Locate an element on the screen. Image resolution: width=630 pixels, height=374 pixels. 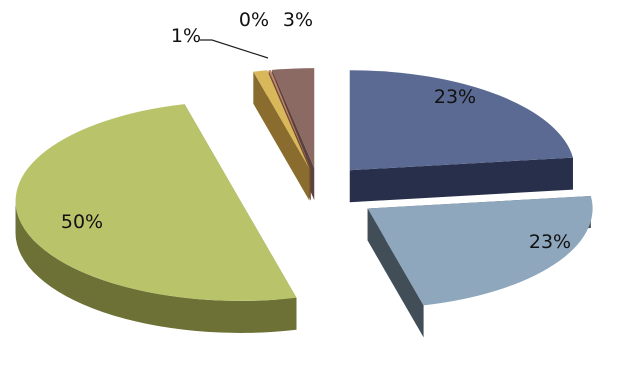
data-label-2: 50% is located at coordinates (82, 222).